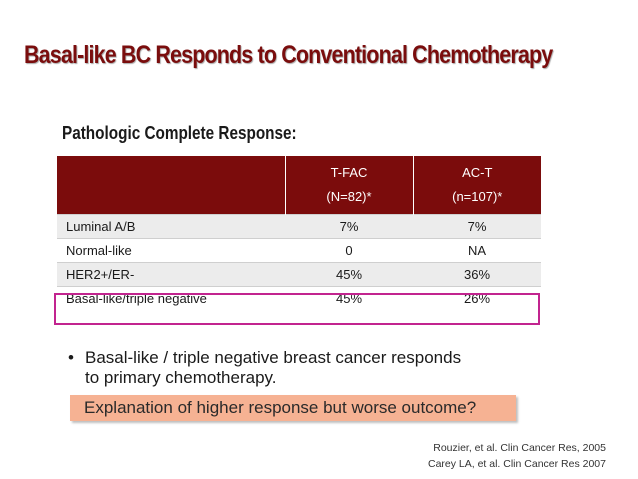 The image size is (638, 479). What do you see at coordinates (477, 172) in the screenshot?
I see `header-act-regimen: AC-T` at bounding box center [477, 172].